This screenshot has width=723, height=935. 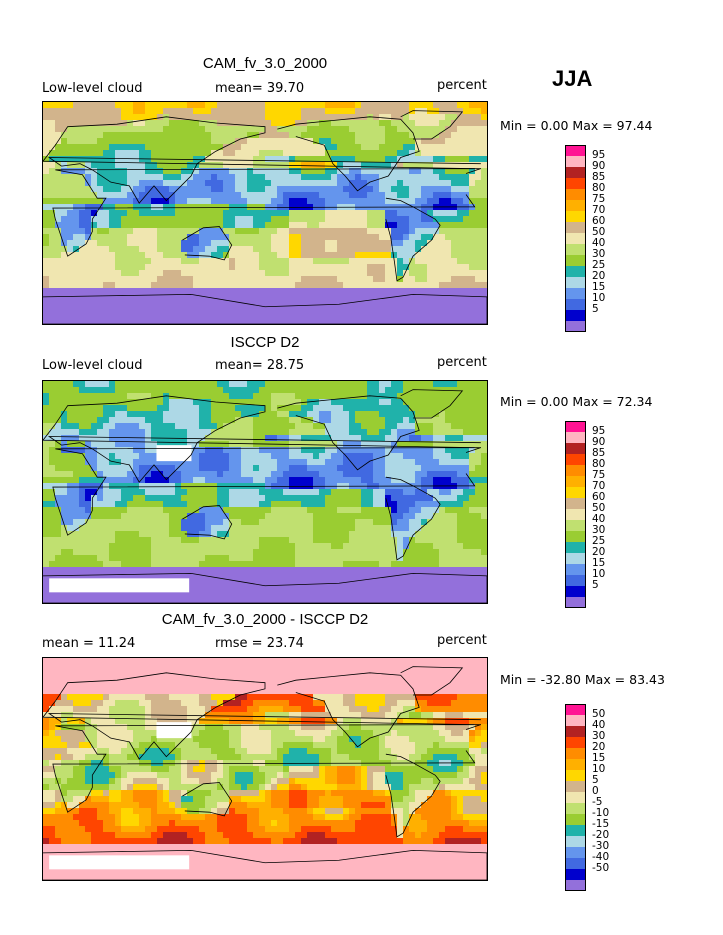 What do you see at coordinates (599, 541) in the screenshot?
I see `colorbar-tick-label: 25` at bounding box center [599, 541].